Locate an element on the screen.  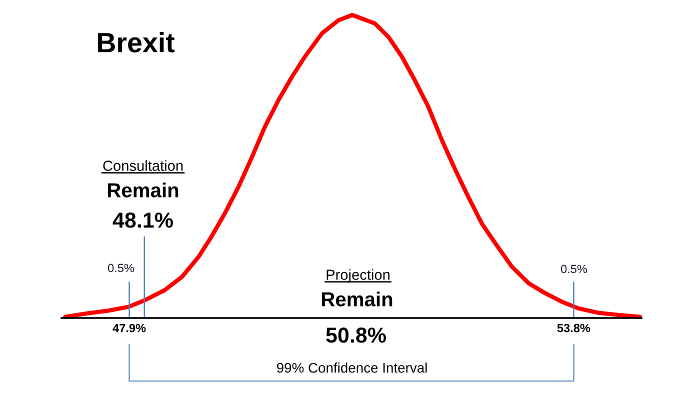
annotation: 48.1% is located at coordinates (142, 220).